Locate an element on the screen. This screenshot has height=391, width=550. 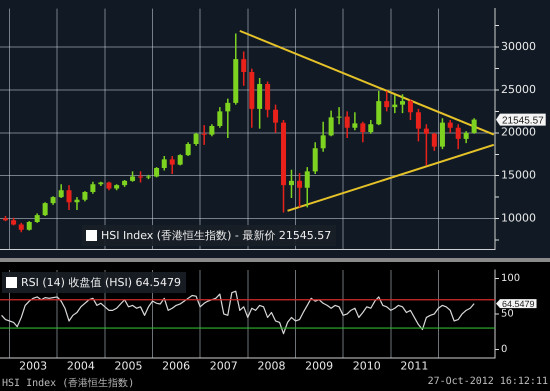
text: HSI Index (香港恒生指数) - 最新价 21545.57 is located at coordinates (216, 236).